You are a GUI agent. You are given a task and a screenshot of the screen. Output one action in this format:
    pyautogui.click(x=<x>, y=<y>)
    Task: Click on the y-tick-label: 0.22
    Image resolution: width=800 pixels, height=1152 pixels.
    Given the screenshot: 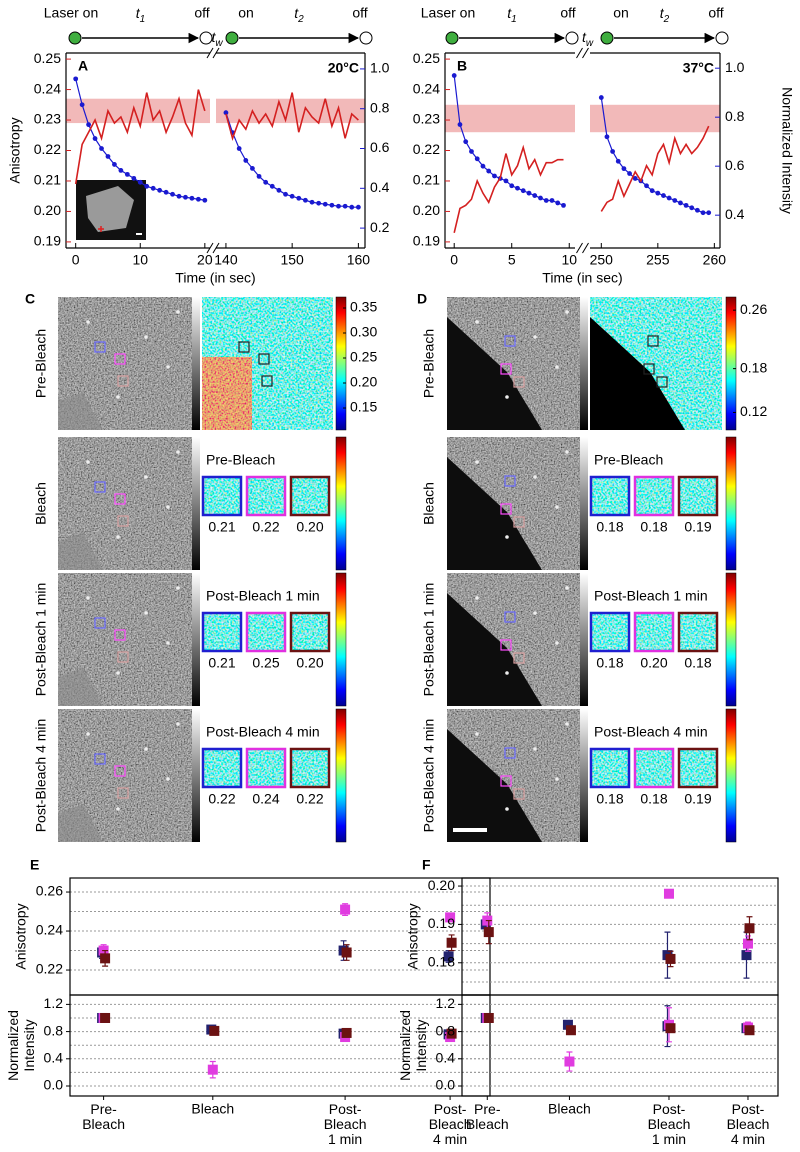 What is the action you would take?
    pyautogui.click(x=47, y=149)
    